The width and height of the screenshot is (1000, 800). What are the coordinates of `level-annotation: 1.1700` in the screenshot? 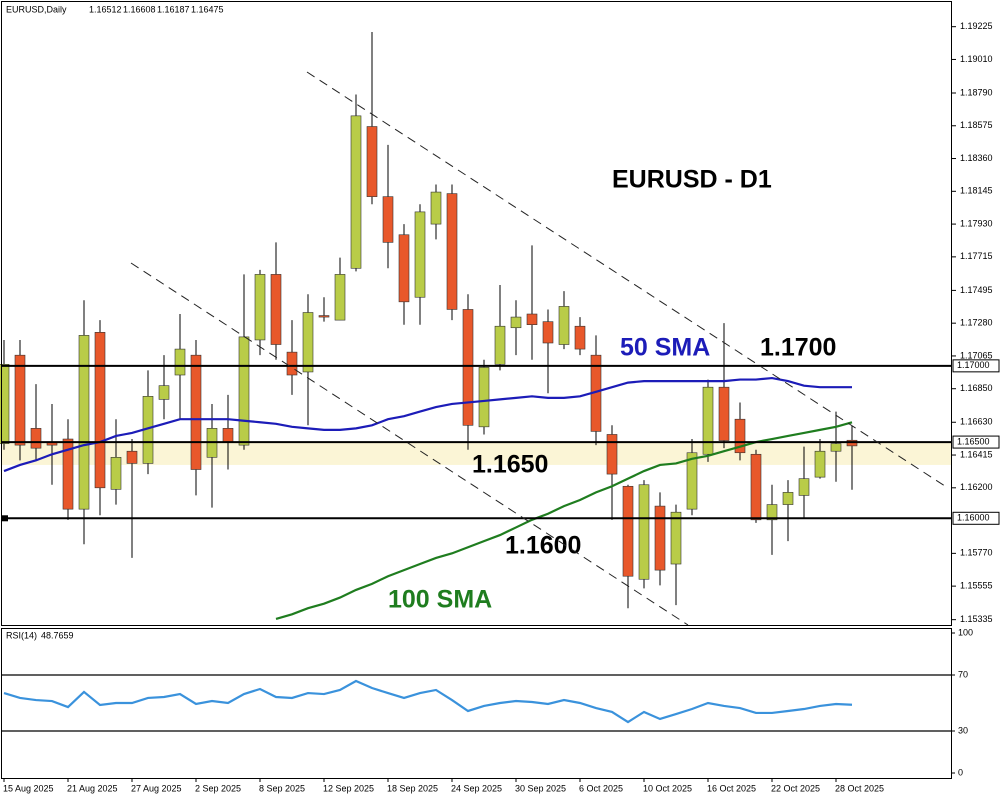 It's located at (798, 348).